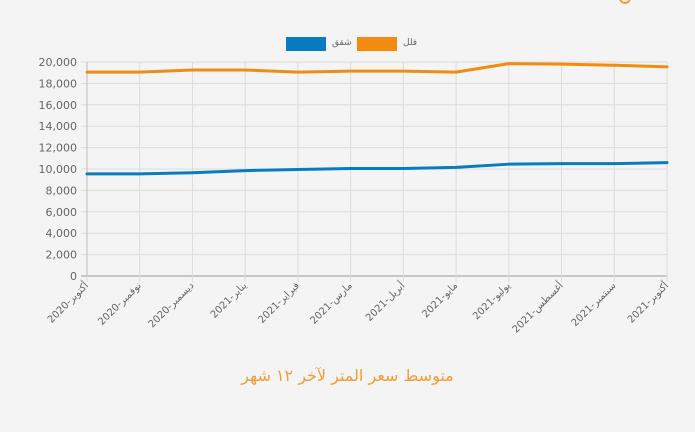 The height and width of the screenshot is (432, 695). What do you see at coordinates (342, 43) in the screenshot?
I see `legend-label-apartments: شقق` at bounding box center [342, 43].